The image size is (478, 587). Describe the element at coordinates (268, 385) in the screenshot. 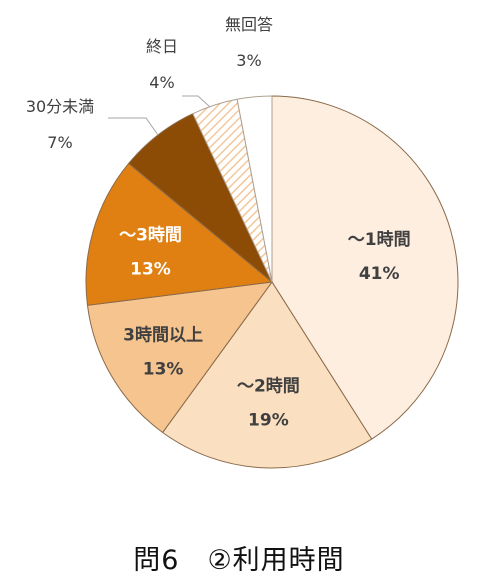

I see `slice-name-label: ～2時間` at that location.